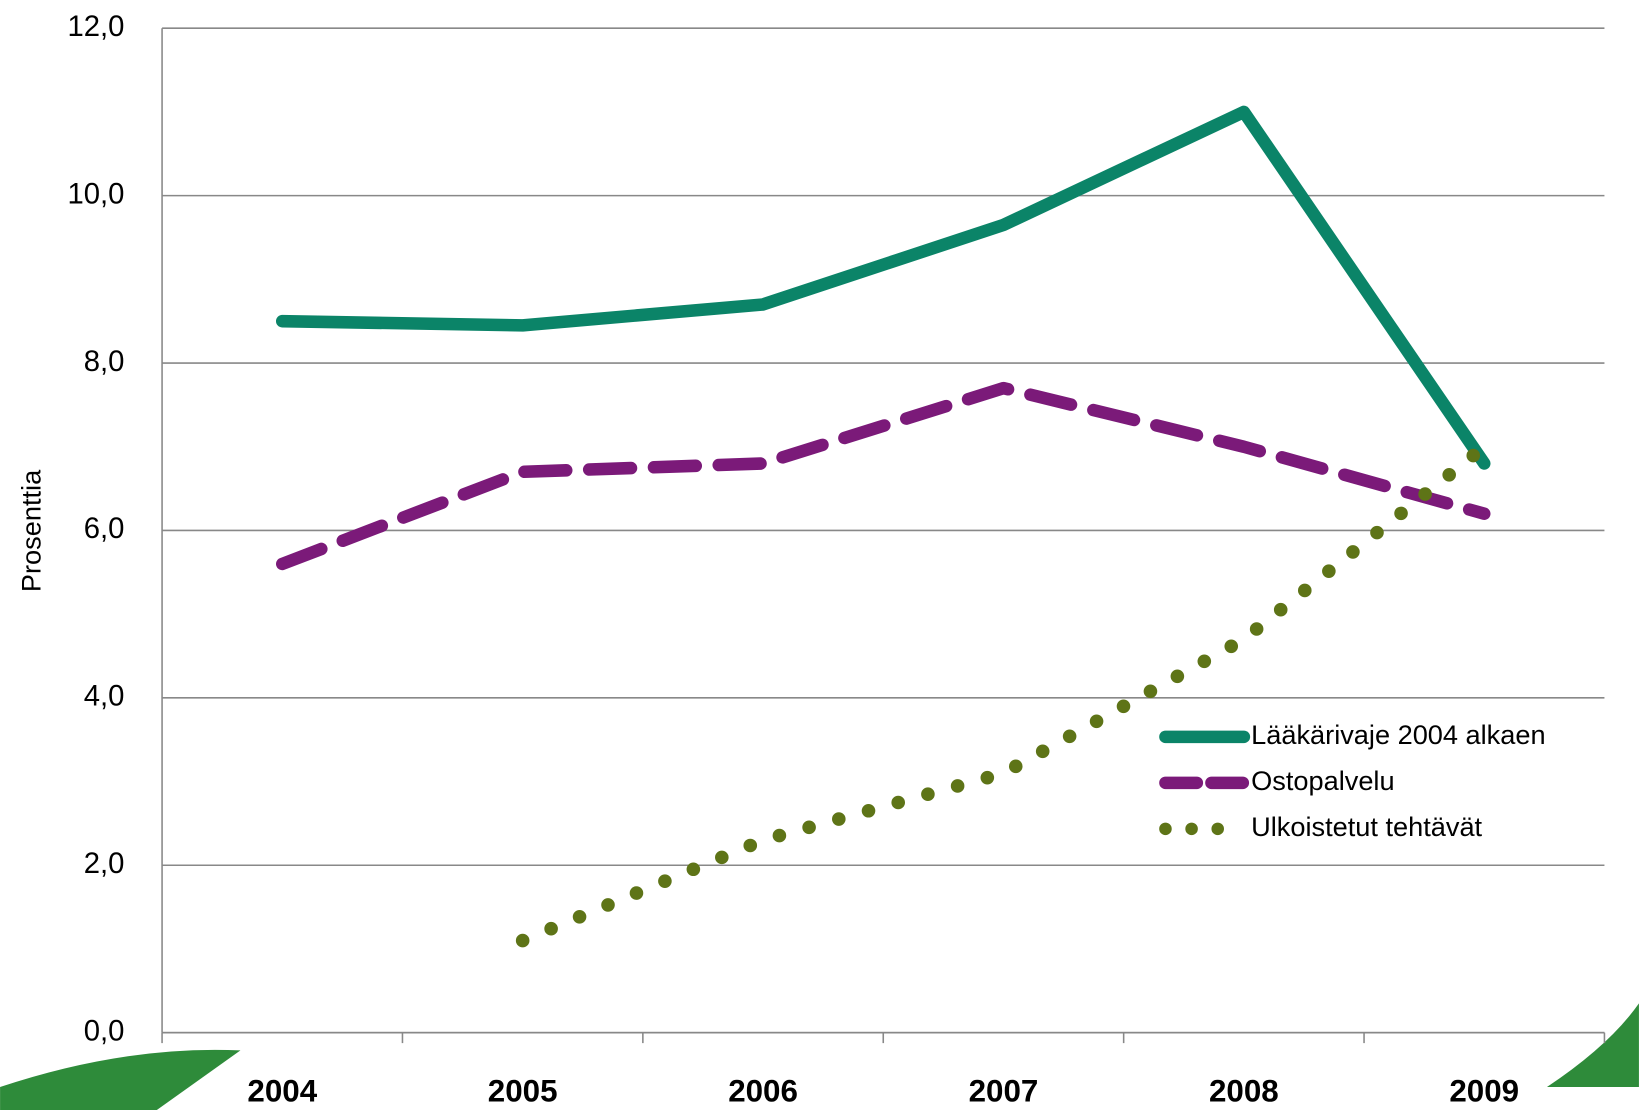 The image size is (1639, 1110). I want to click on x-tick-label: 2006, so click(763, 1091).